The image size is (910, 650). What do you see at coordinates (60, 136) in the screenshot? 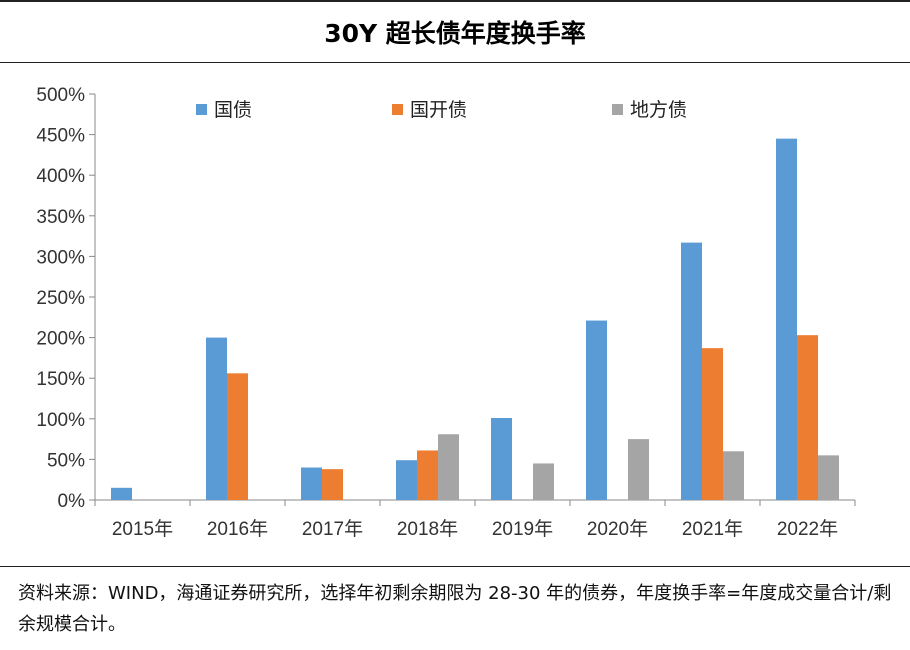
I see `y-tick-label: 450%` at bounding box center [60, 136].